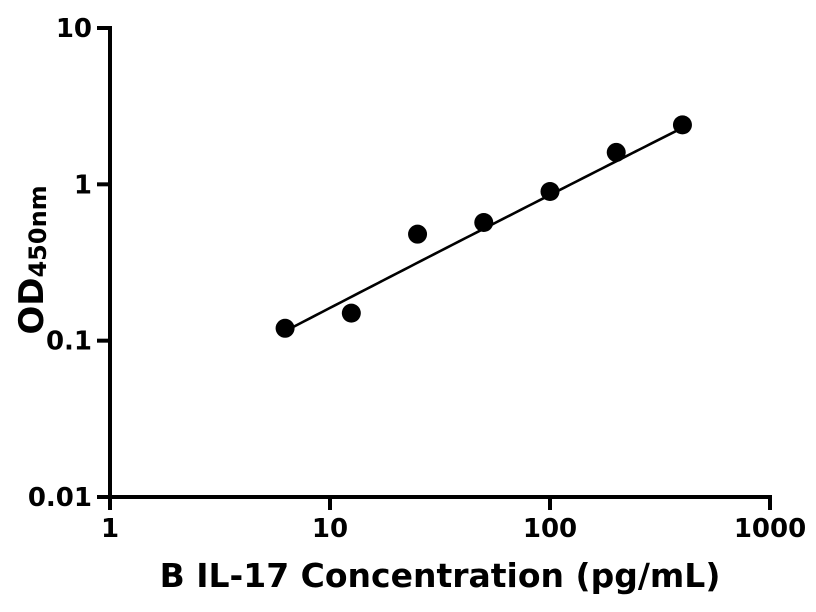 The image size is (816, 612). What do you see at coordinates (37, 231) in the screenshot?
I see `y-axis-label-subscript: 450nm` at bounding box center [37, 231].